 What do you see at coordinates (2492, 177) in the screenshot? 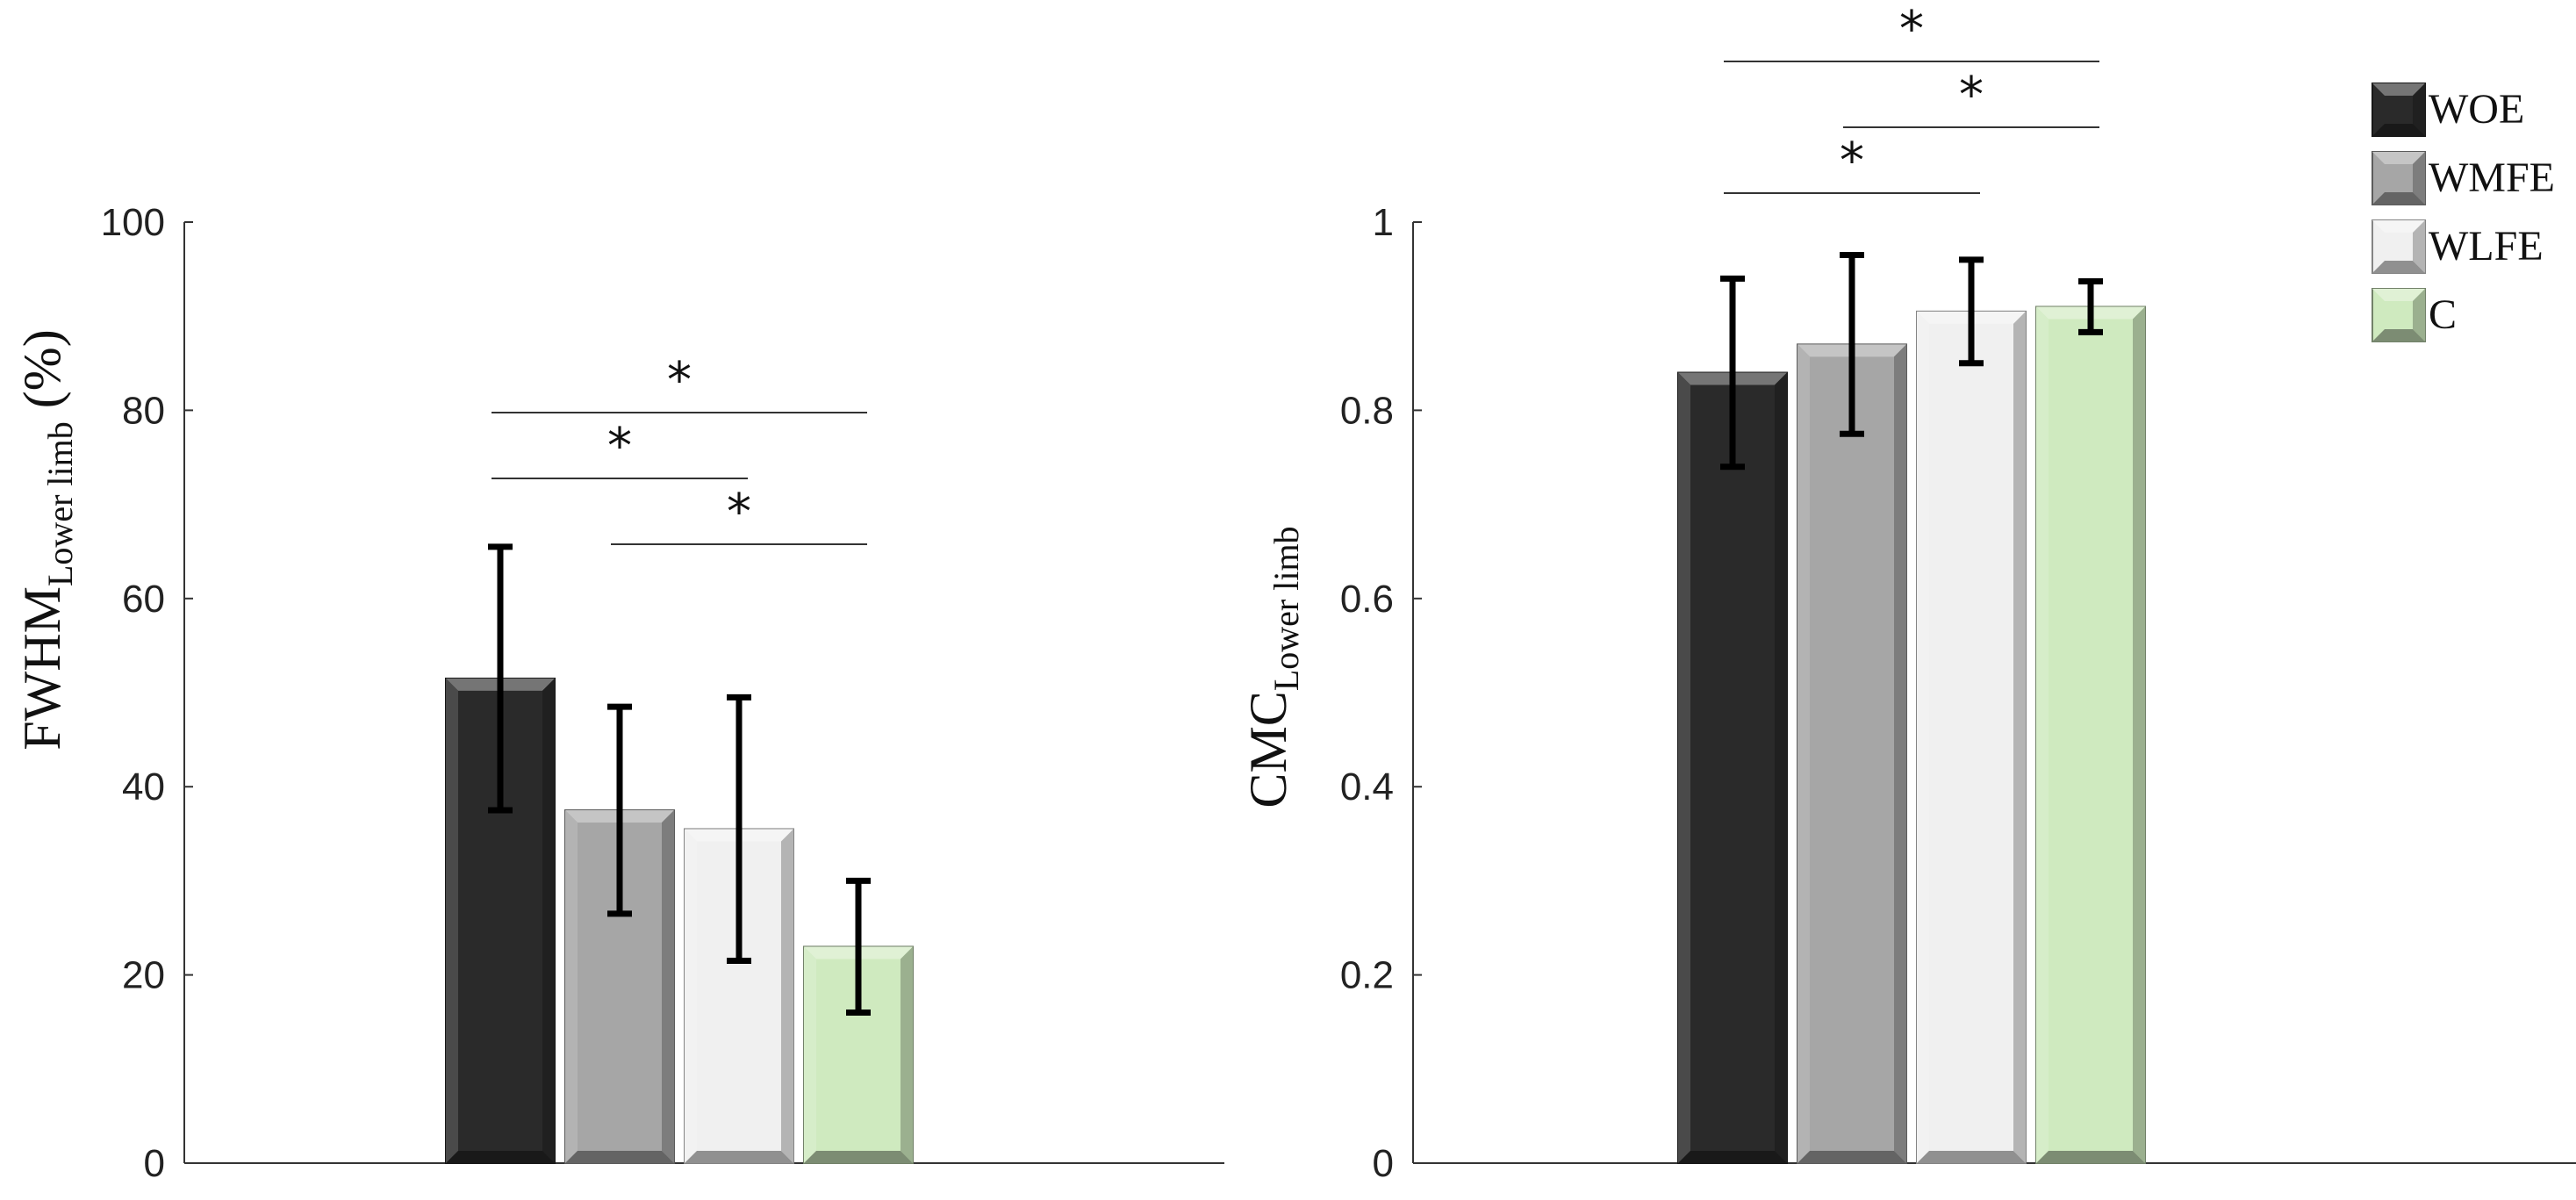
I see `legend-label: WMFE` at bounding box center [2492, 177].